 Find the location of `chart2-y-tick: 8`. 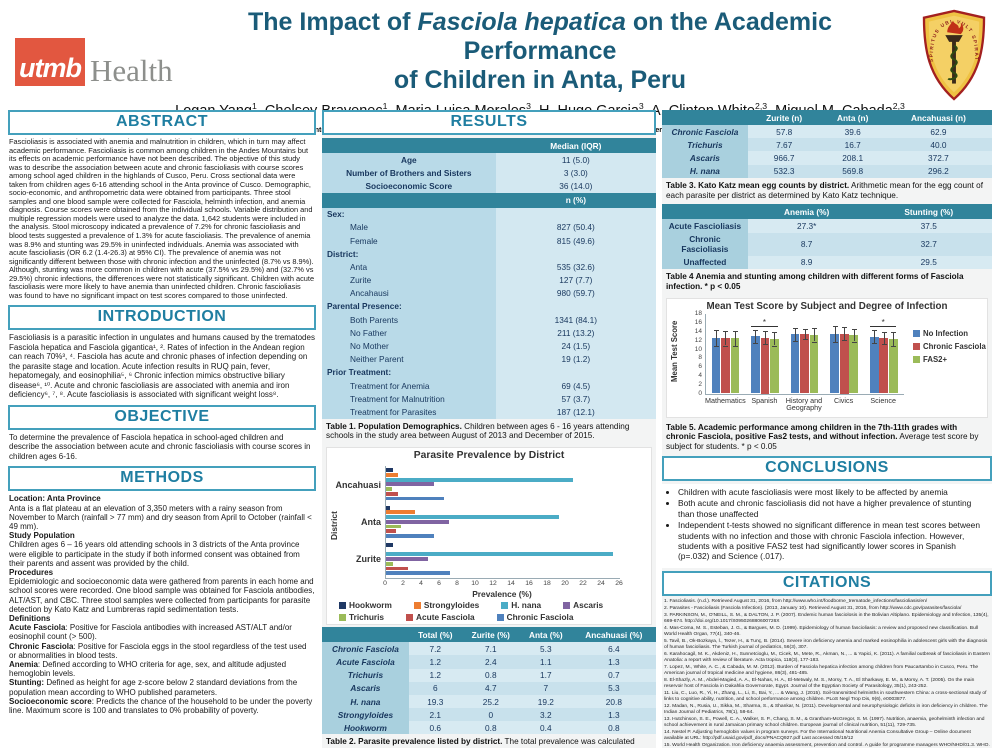

chart2-y-tick: 8 is located at coordinates (700, 358).